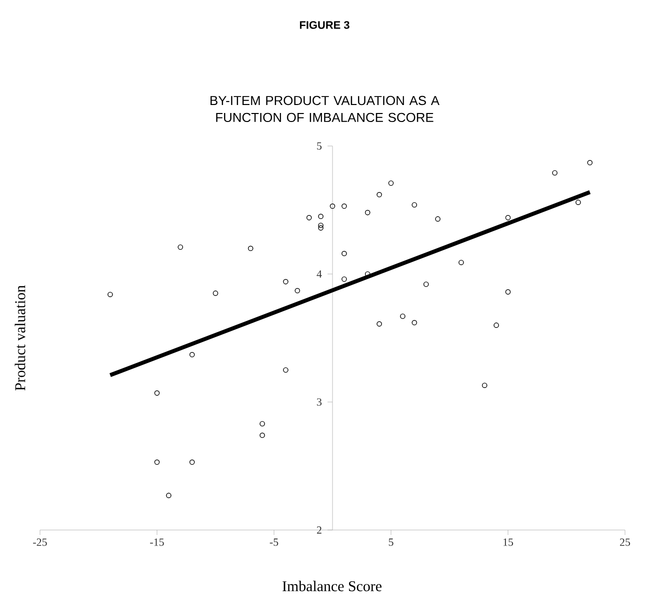 The height and width of the screenshot is (602, 649). Describe the element at coordinates (319, 402) in the screenshot. I see `y-tick-label: 3` at that location.